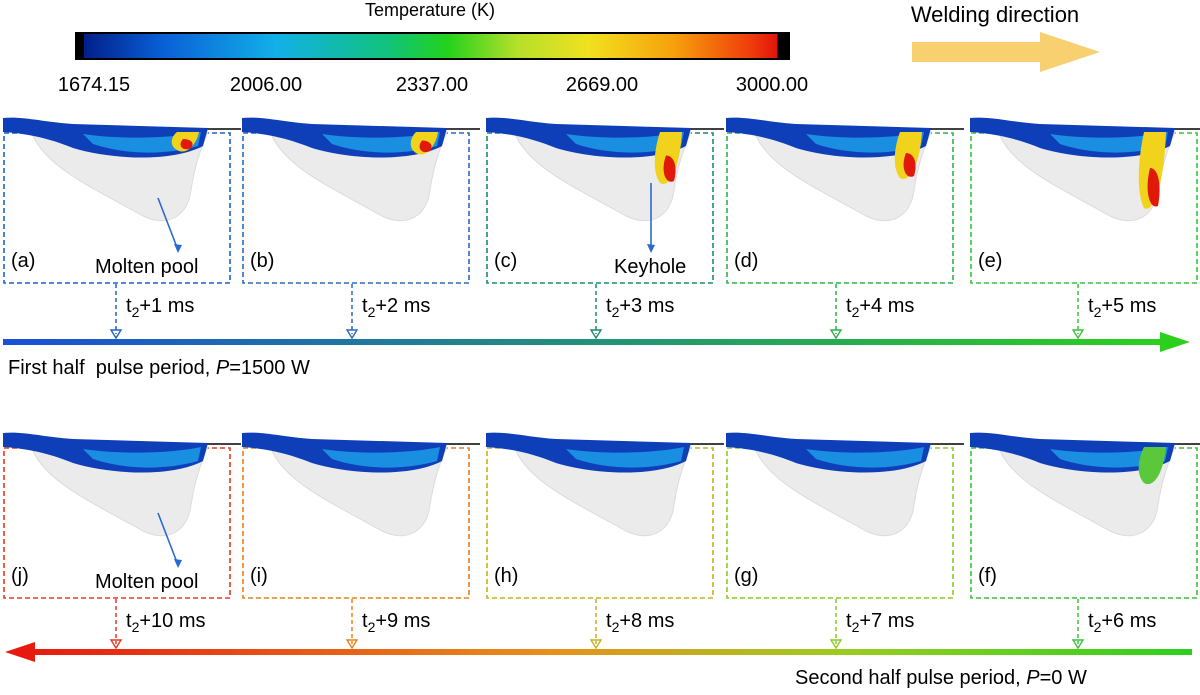 This screenshot has height=695, width=1200. I want to click on first-half-prefix: First half pulse period,, so click(112, 368).